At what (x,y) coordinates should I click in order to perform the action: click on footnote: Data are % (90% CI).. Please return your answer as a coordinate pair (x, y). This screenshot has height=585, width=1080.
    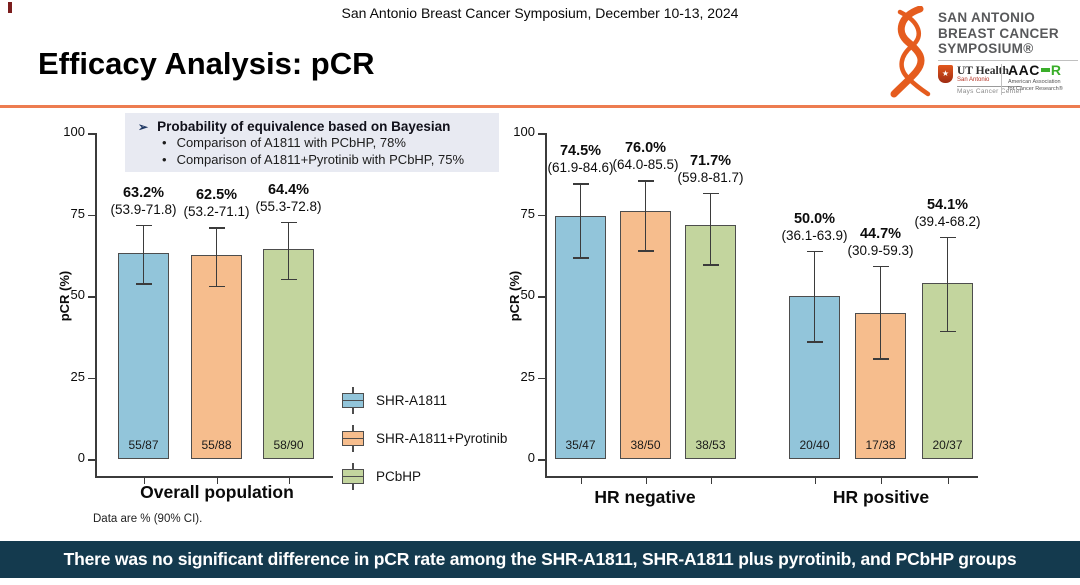
    Looking at the image, I should click on (148, 519).